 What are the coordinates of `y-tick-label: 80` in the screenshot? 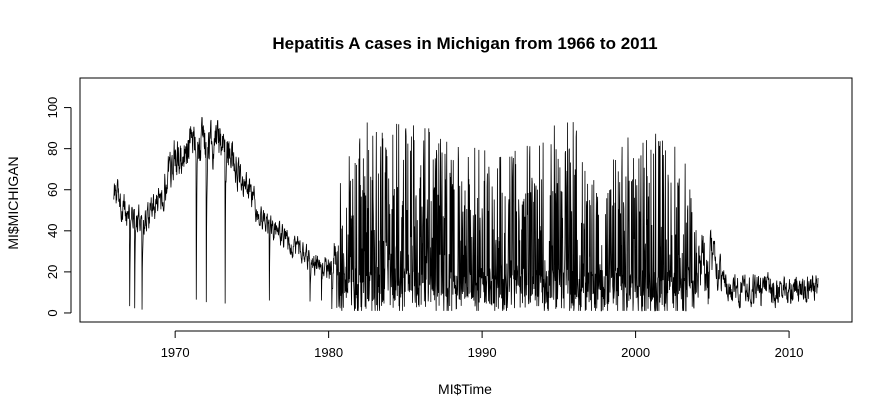 It's located at (52, 148).